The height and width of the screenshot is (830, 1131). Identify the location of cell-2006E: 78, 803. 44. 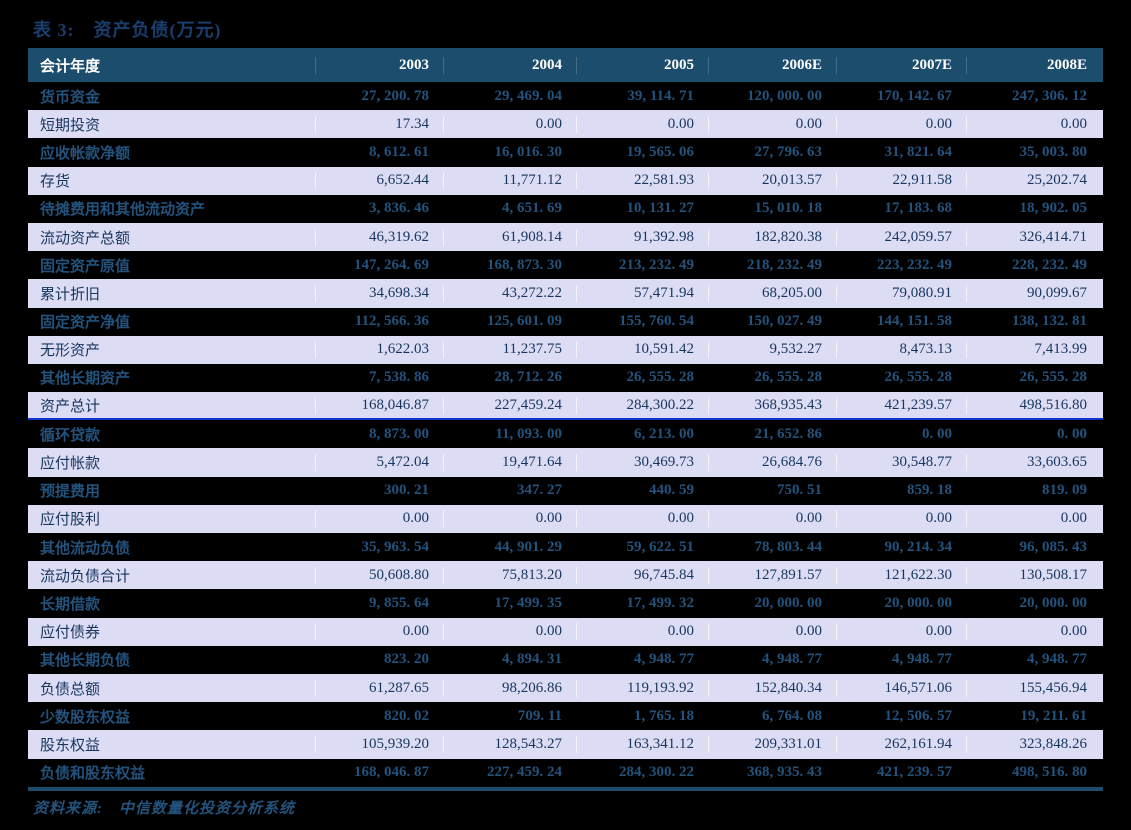
(788, 546).